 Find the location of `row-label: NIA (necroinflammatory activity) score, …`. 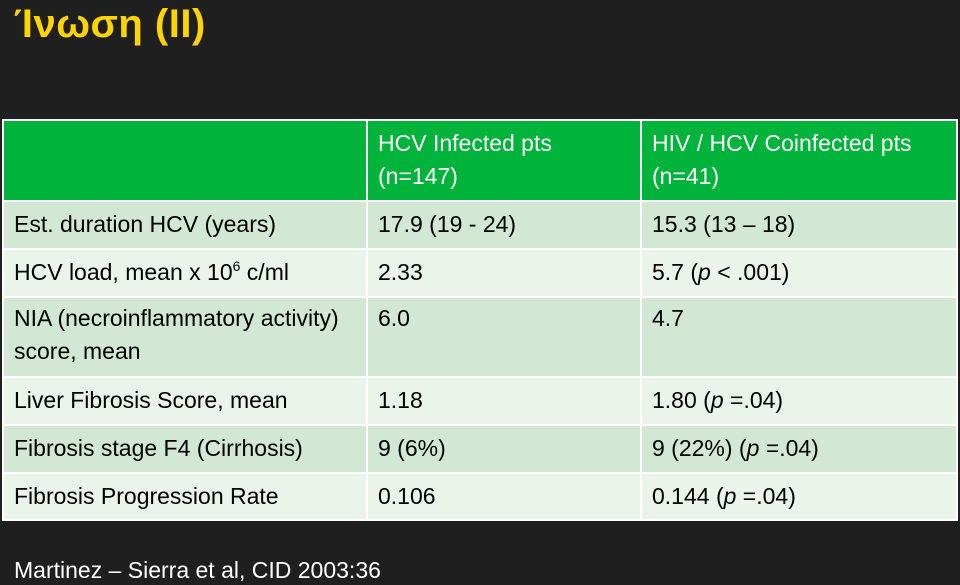

row-label: NIA (necroinflammatory activity) score, … is located at coordinates (185, 336).